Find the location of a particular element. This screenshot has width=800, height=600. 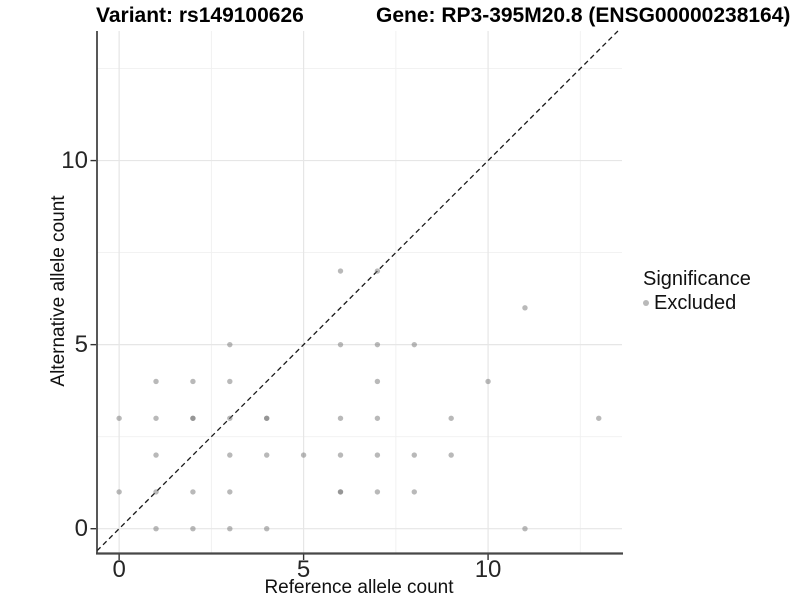

gene-title: Gene: RP3-395M20.8 (ENSG00000238164) is located at coordinates (583, 15).